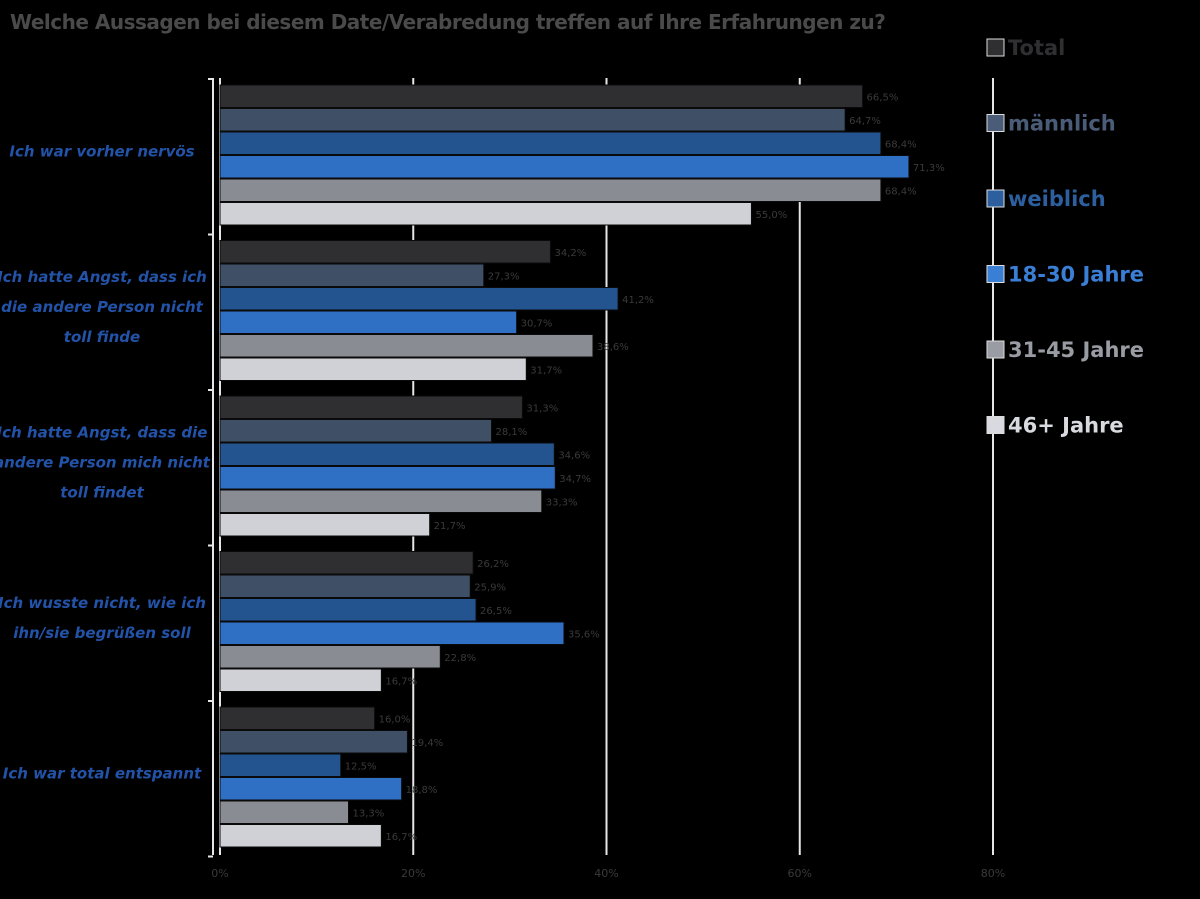  I want to click on data-label: 33,3%, so click(562, 502).